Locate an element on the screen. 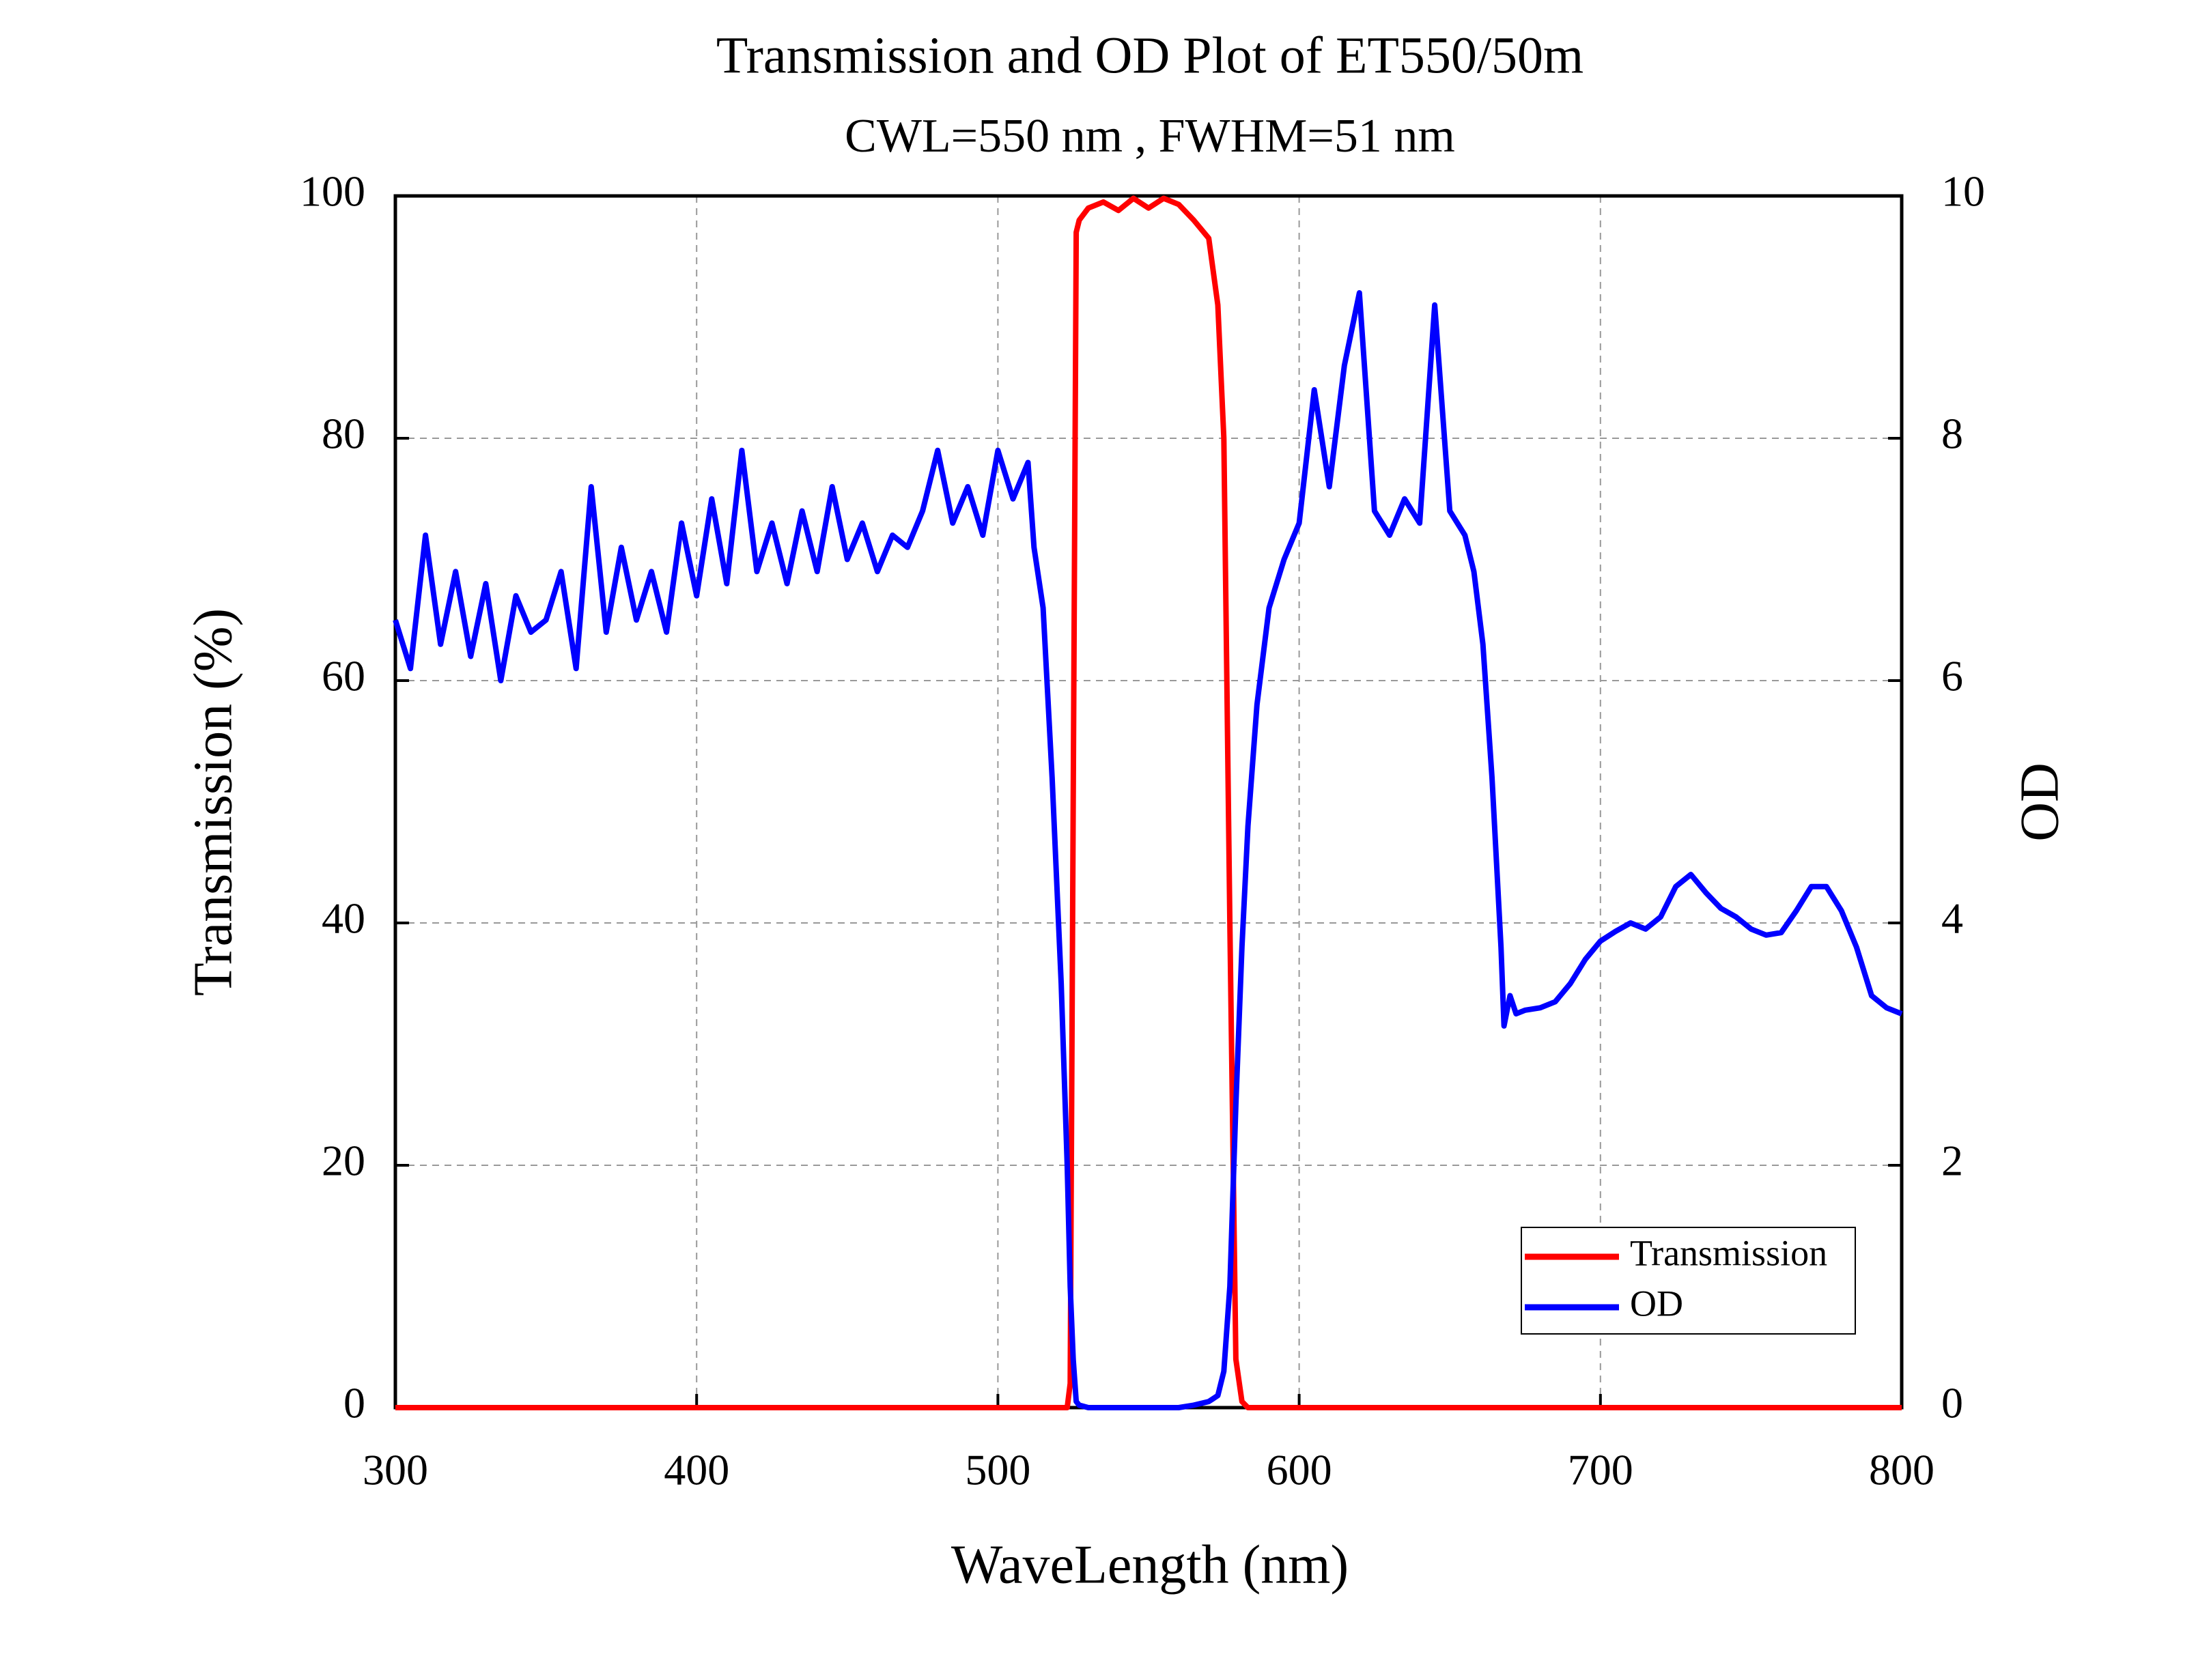 This screenshot has height=1680, width=2196. legend-label: Transmission is located at coordinates (1729, 1252).